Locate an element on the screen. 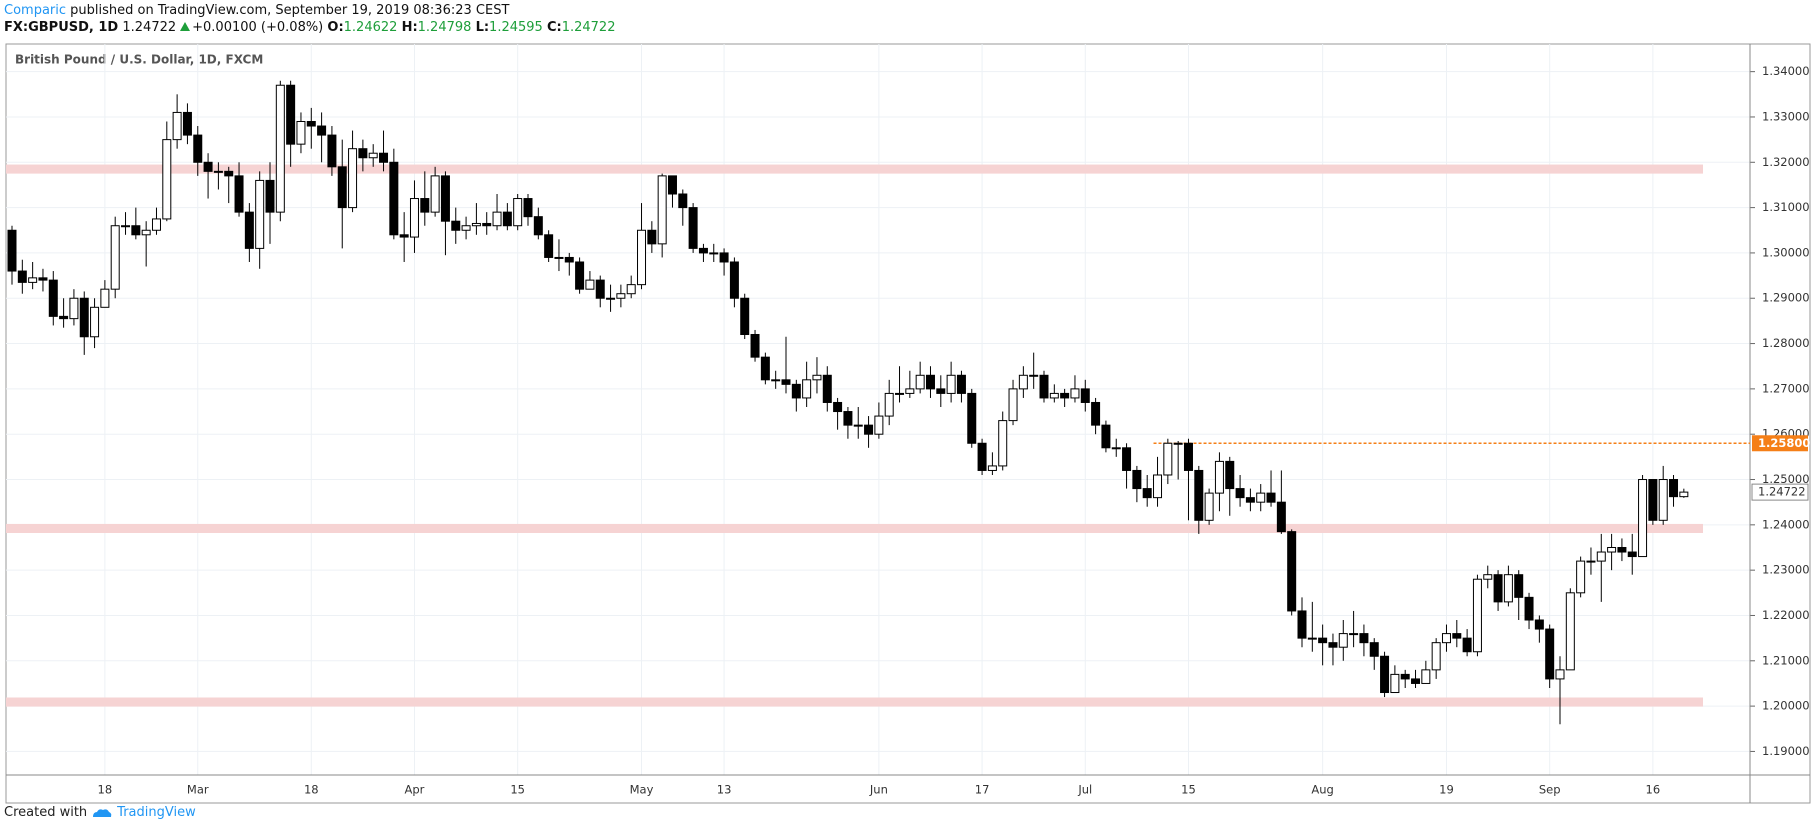 This screenshot has width=1812, height=832. y-tick-label: 1.28000 is located at coordinates (1786, 343).